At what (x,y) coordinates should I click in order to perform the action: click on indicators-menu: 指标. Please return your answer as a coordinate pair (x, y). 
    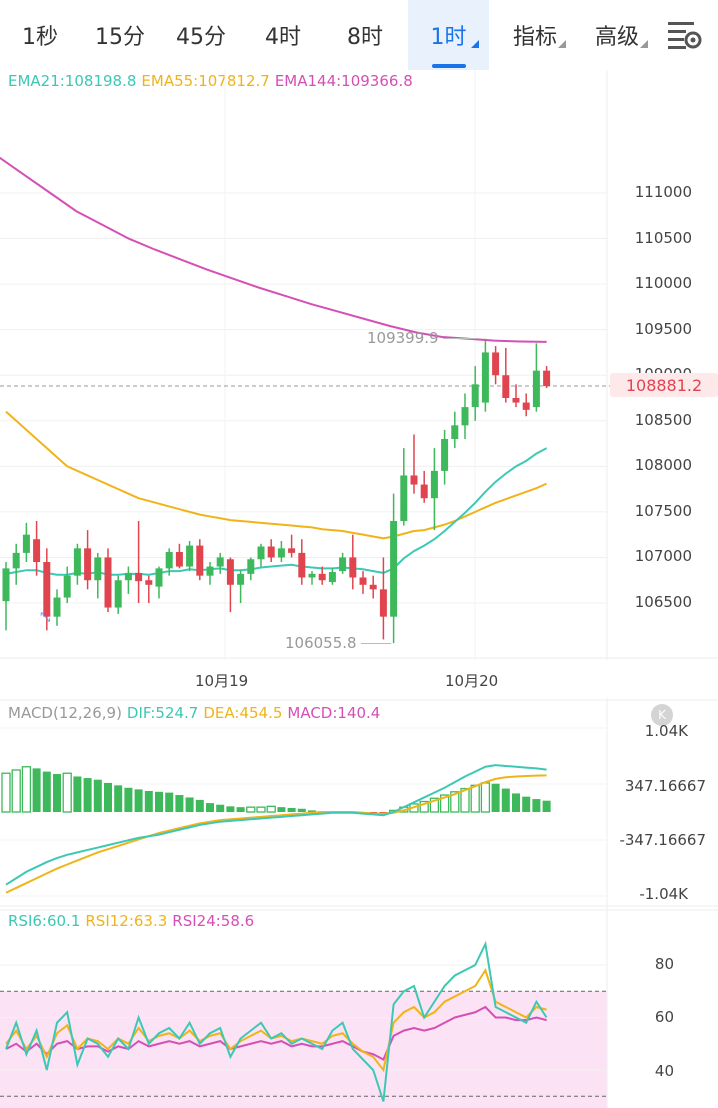
    Looking at the image, I should click on (535, 35).